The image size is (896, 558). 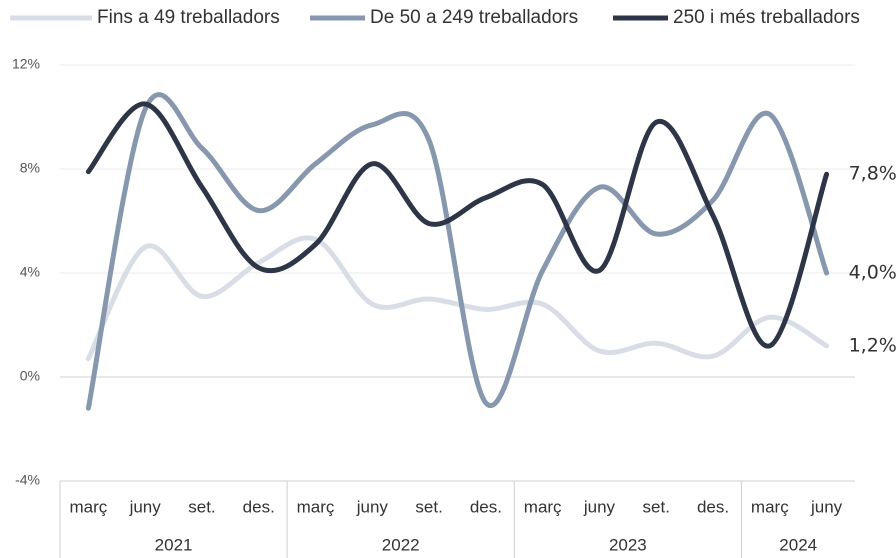 I want to click on legend-label: 250 i més treballadors, so click(x=766, y=17).